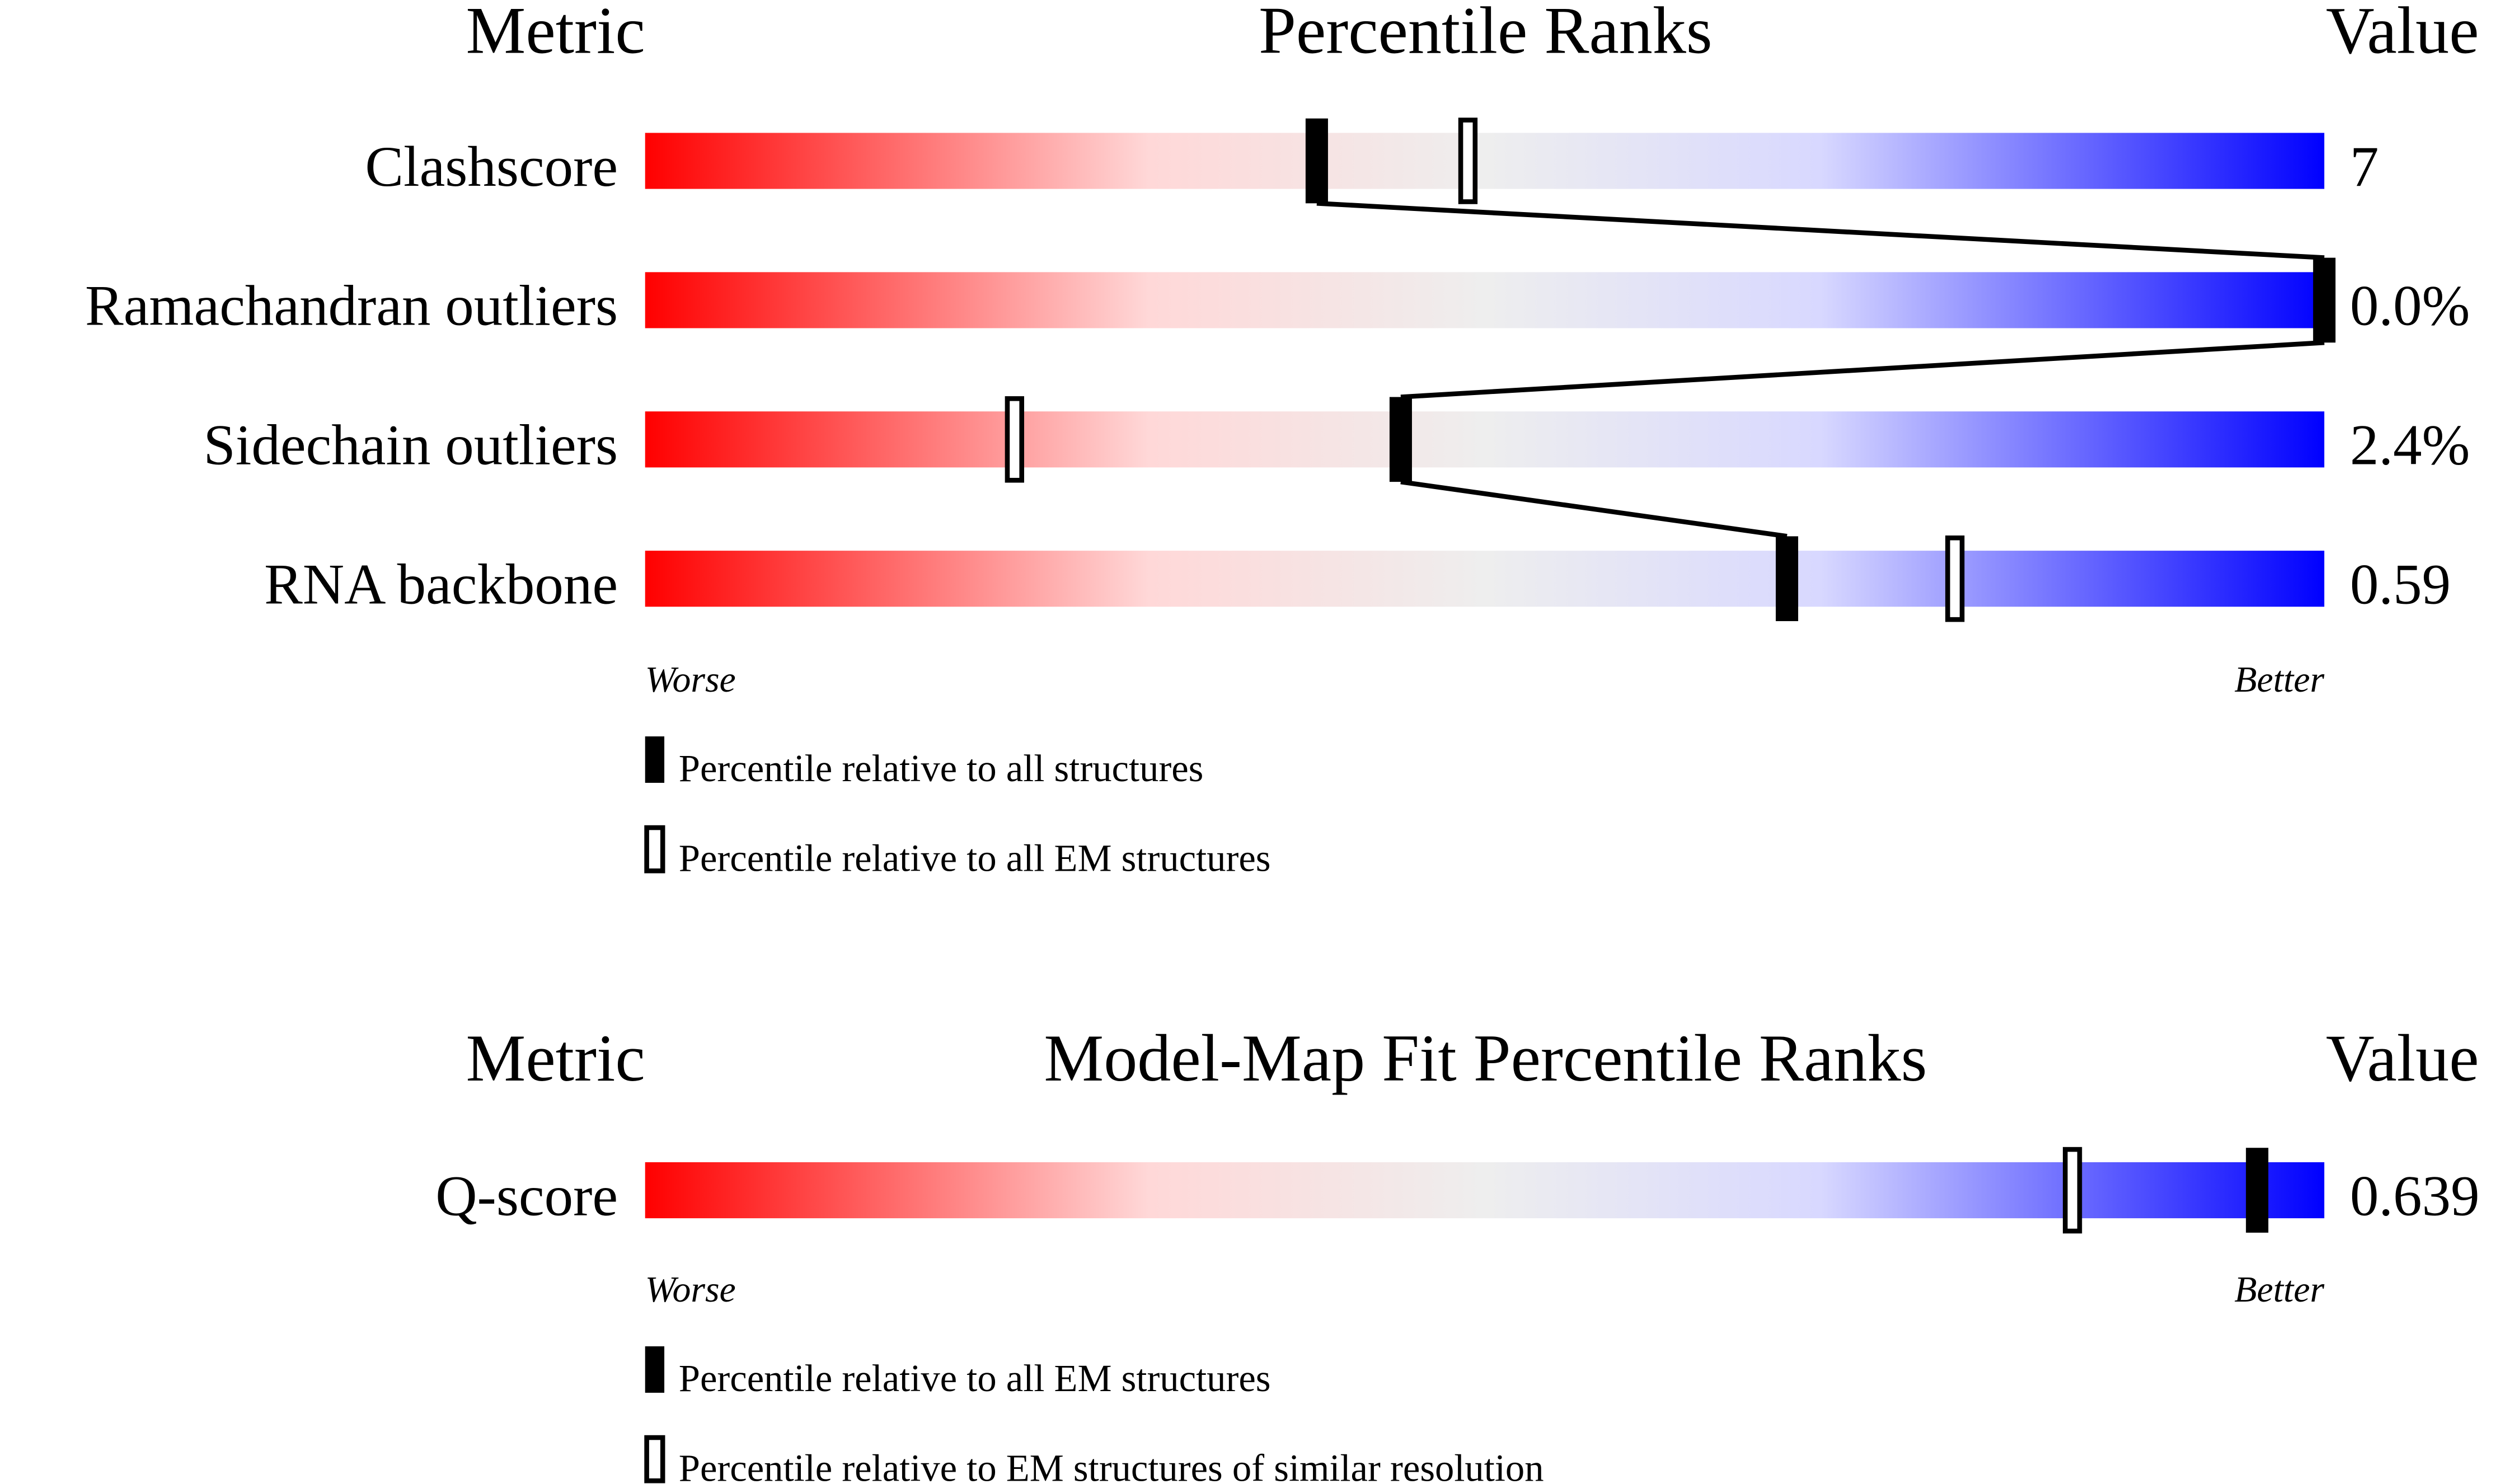  I want to click on legend-label-all: Percentile relative to all structures, so click(941, 768).